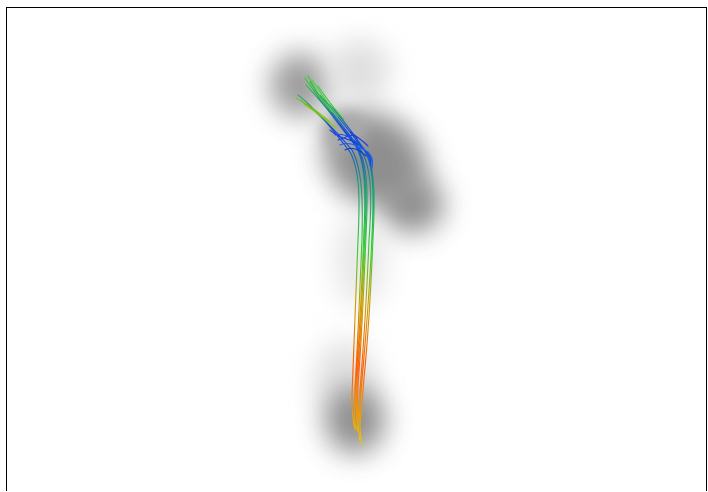 The width and height of the screenshot is (708, 492). What do you see at coordinates (335, 260) in the screenshot?
I see `fiber-bundle` at bounding box center [335, 260].